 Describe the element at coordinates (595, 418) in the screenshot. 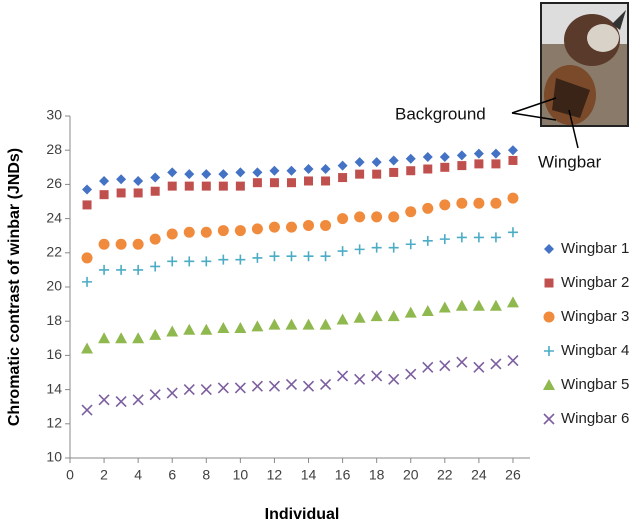

I see `legend-label: Wingbar 6` at that location.